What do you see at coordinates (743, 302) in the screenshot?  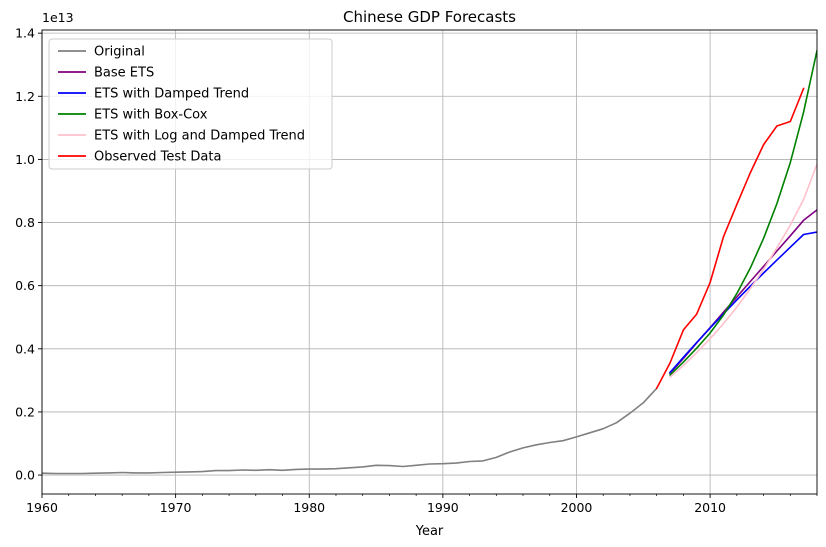 I see `series-line-ets-with-damped-trend` at bounding box center [743, 302].